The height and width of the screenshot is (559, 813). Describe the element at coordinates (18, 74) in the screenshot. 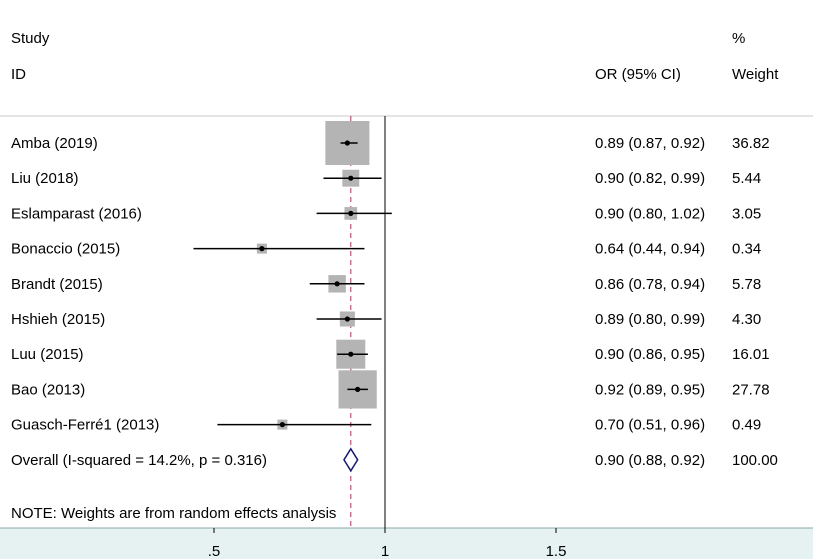

I see `id-header: ID` at that location.